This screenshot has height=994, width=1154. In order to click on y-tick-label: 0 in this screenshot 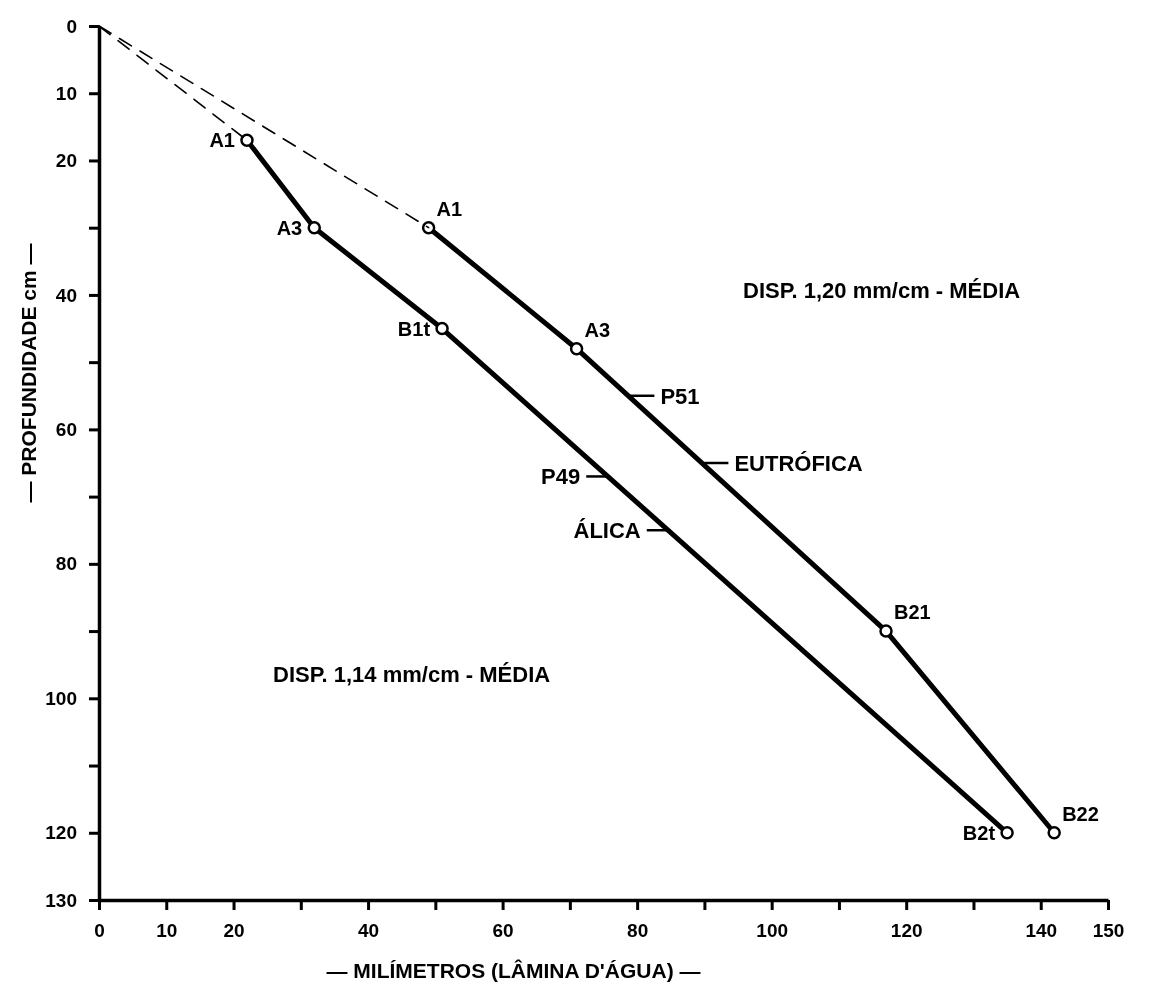, I will do `click(71, 26)`.